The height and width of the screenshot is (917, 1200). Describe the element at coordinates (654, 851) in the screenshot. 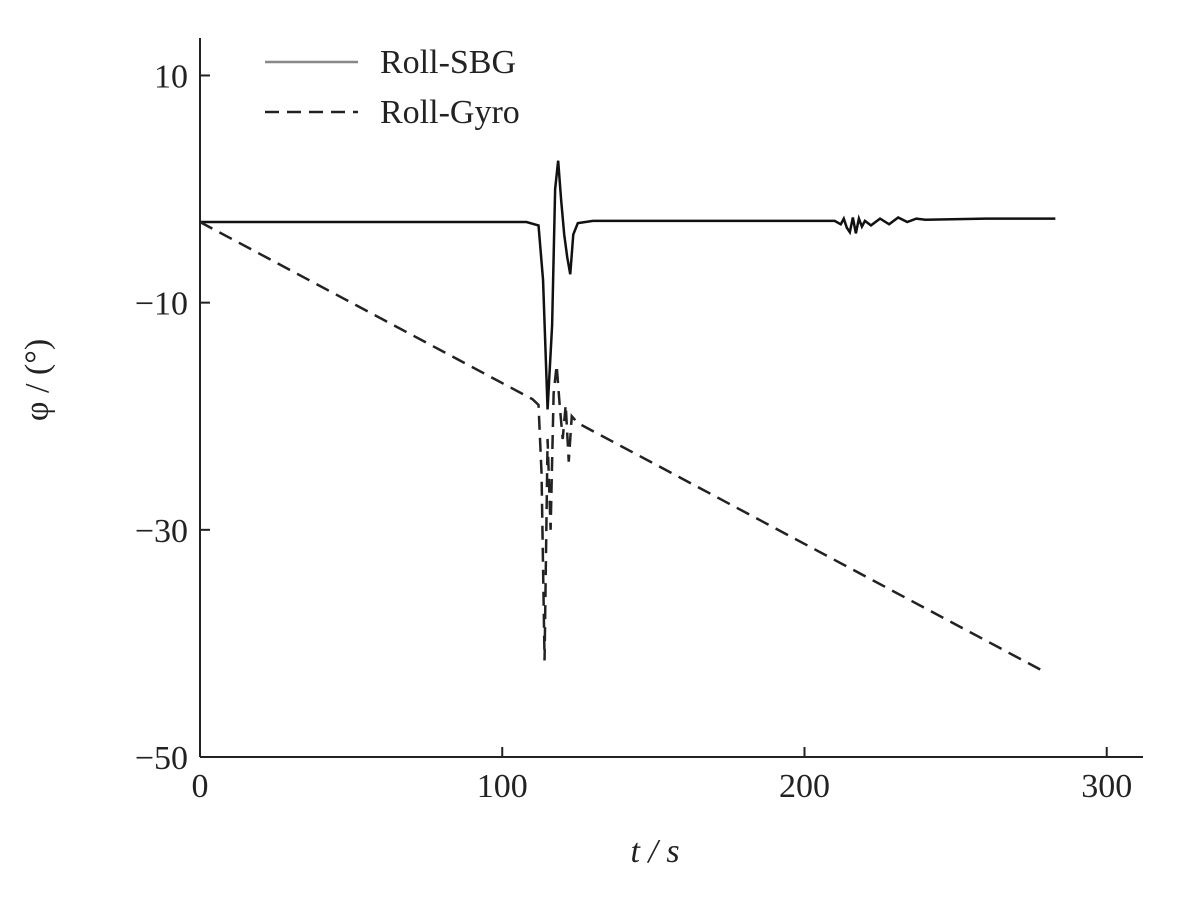

I see `x-axis-label: t / s` at that location.